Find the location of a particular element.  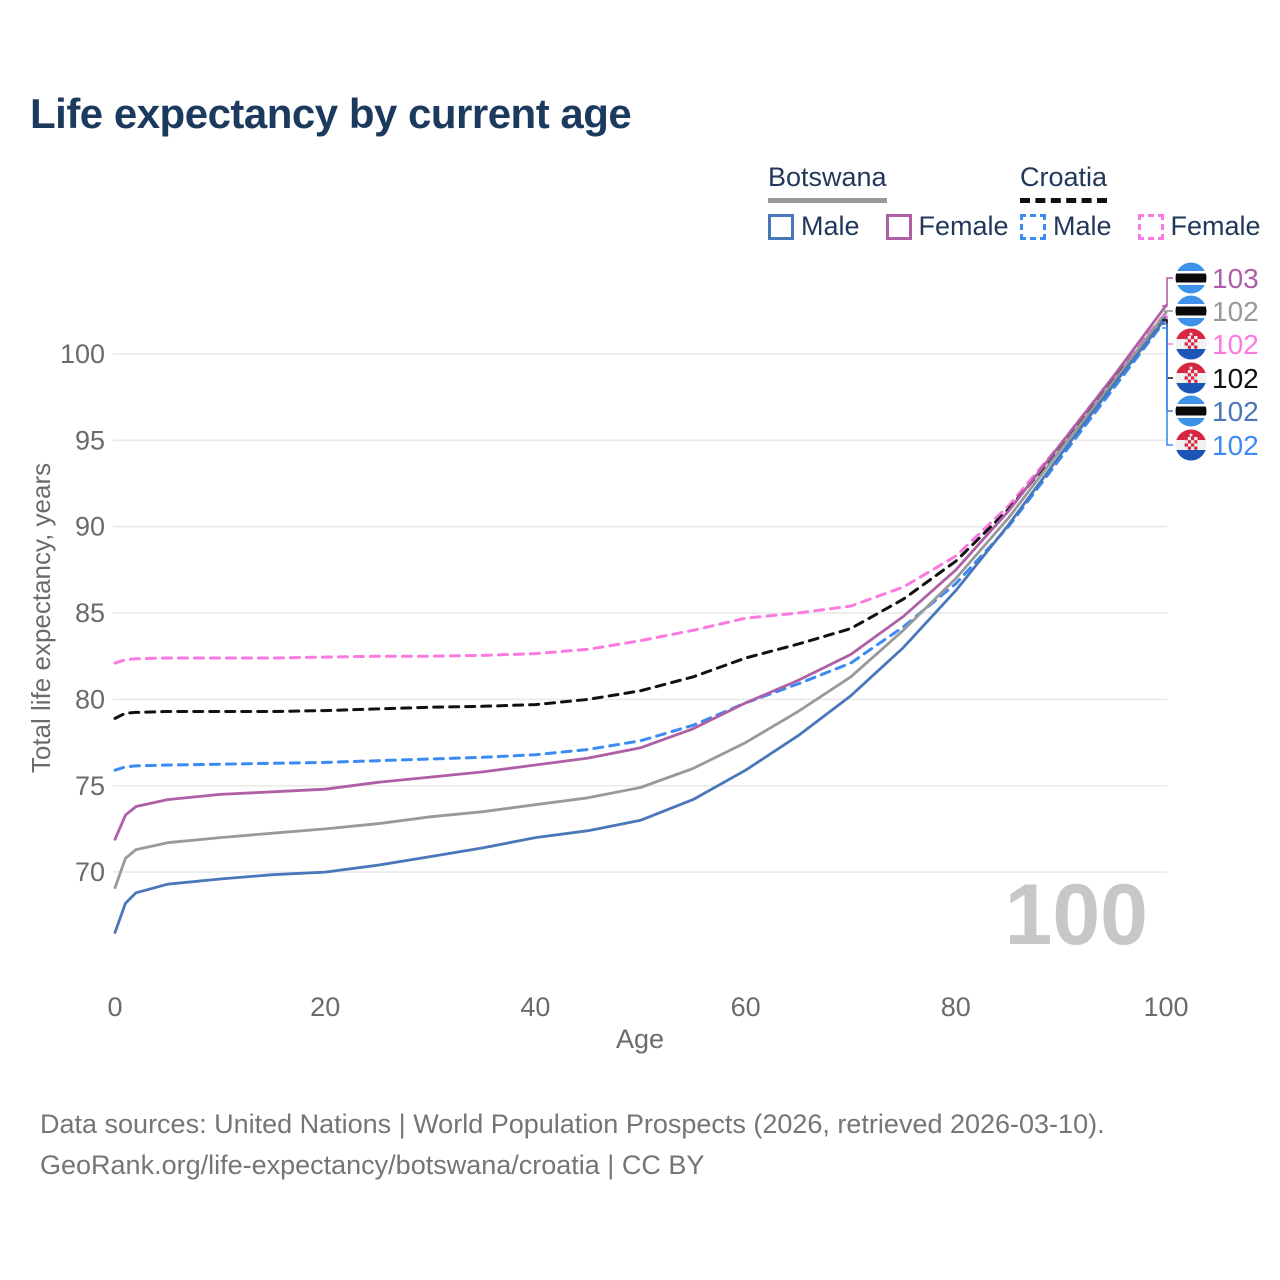

croatia-female-swatch-icon is located at coordinates (1150, 226).